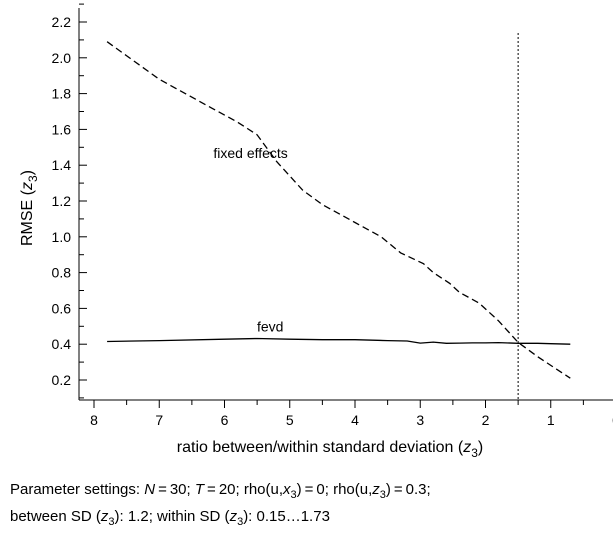 This screenshot has width=613, height=533. What do you see at coordinates (270, 327) in the screenshot?
I see `annotation-label: fevd` at bounding box center [270, 327].